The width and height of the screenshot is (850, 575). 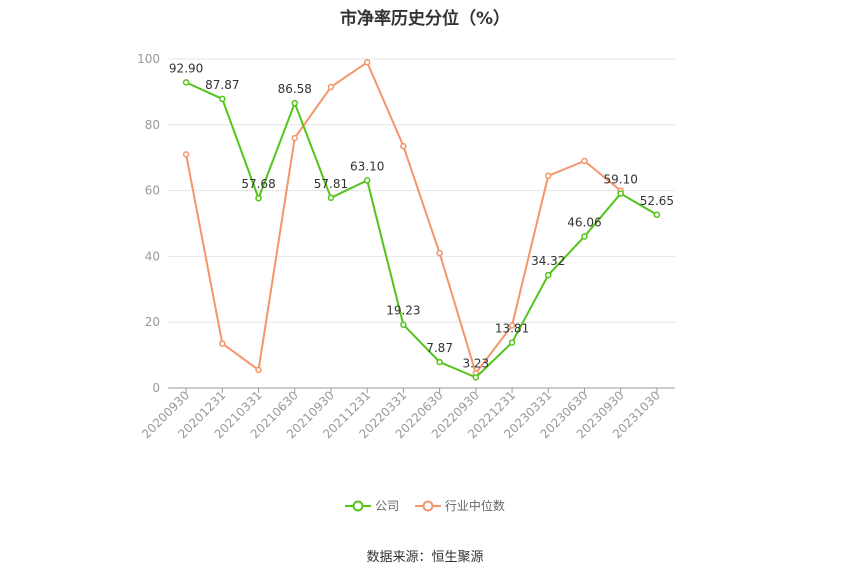 I want to click on y-tick-label: 80, so click(x=152, y=125).